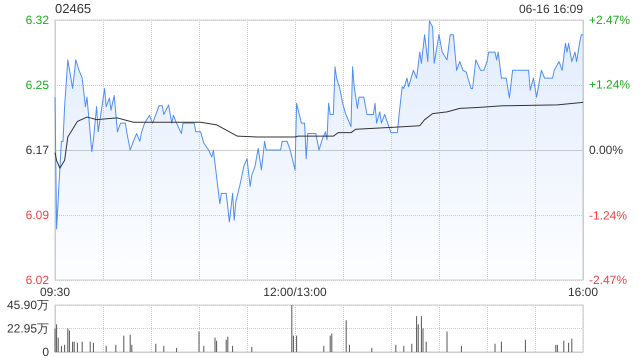 The height and width of the screenshot is (360, 640). What do you see at coordinates (38, 215) in the screenshot?
I see `y-tick-label: 6.09` at bounding box center [38, 215].